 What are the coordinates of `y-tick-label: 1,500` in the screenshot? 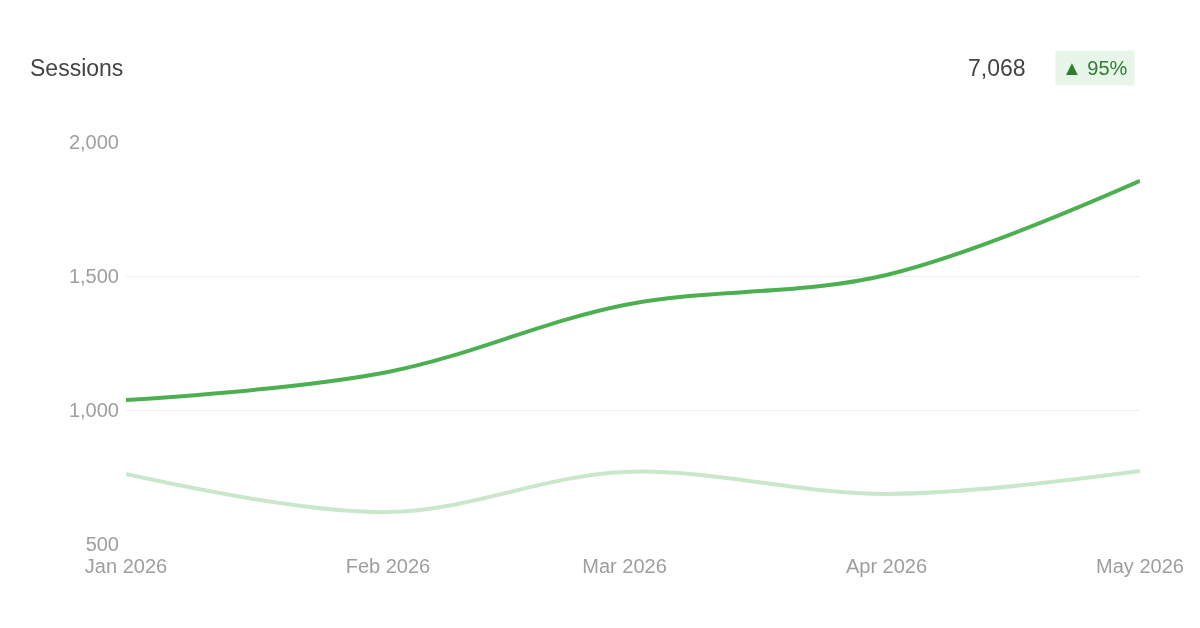 It's located at (93, 276).